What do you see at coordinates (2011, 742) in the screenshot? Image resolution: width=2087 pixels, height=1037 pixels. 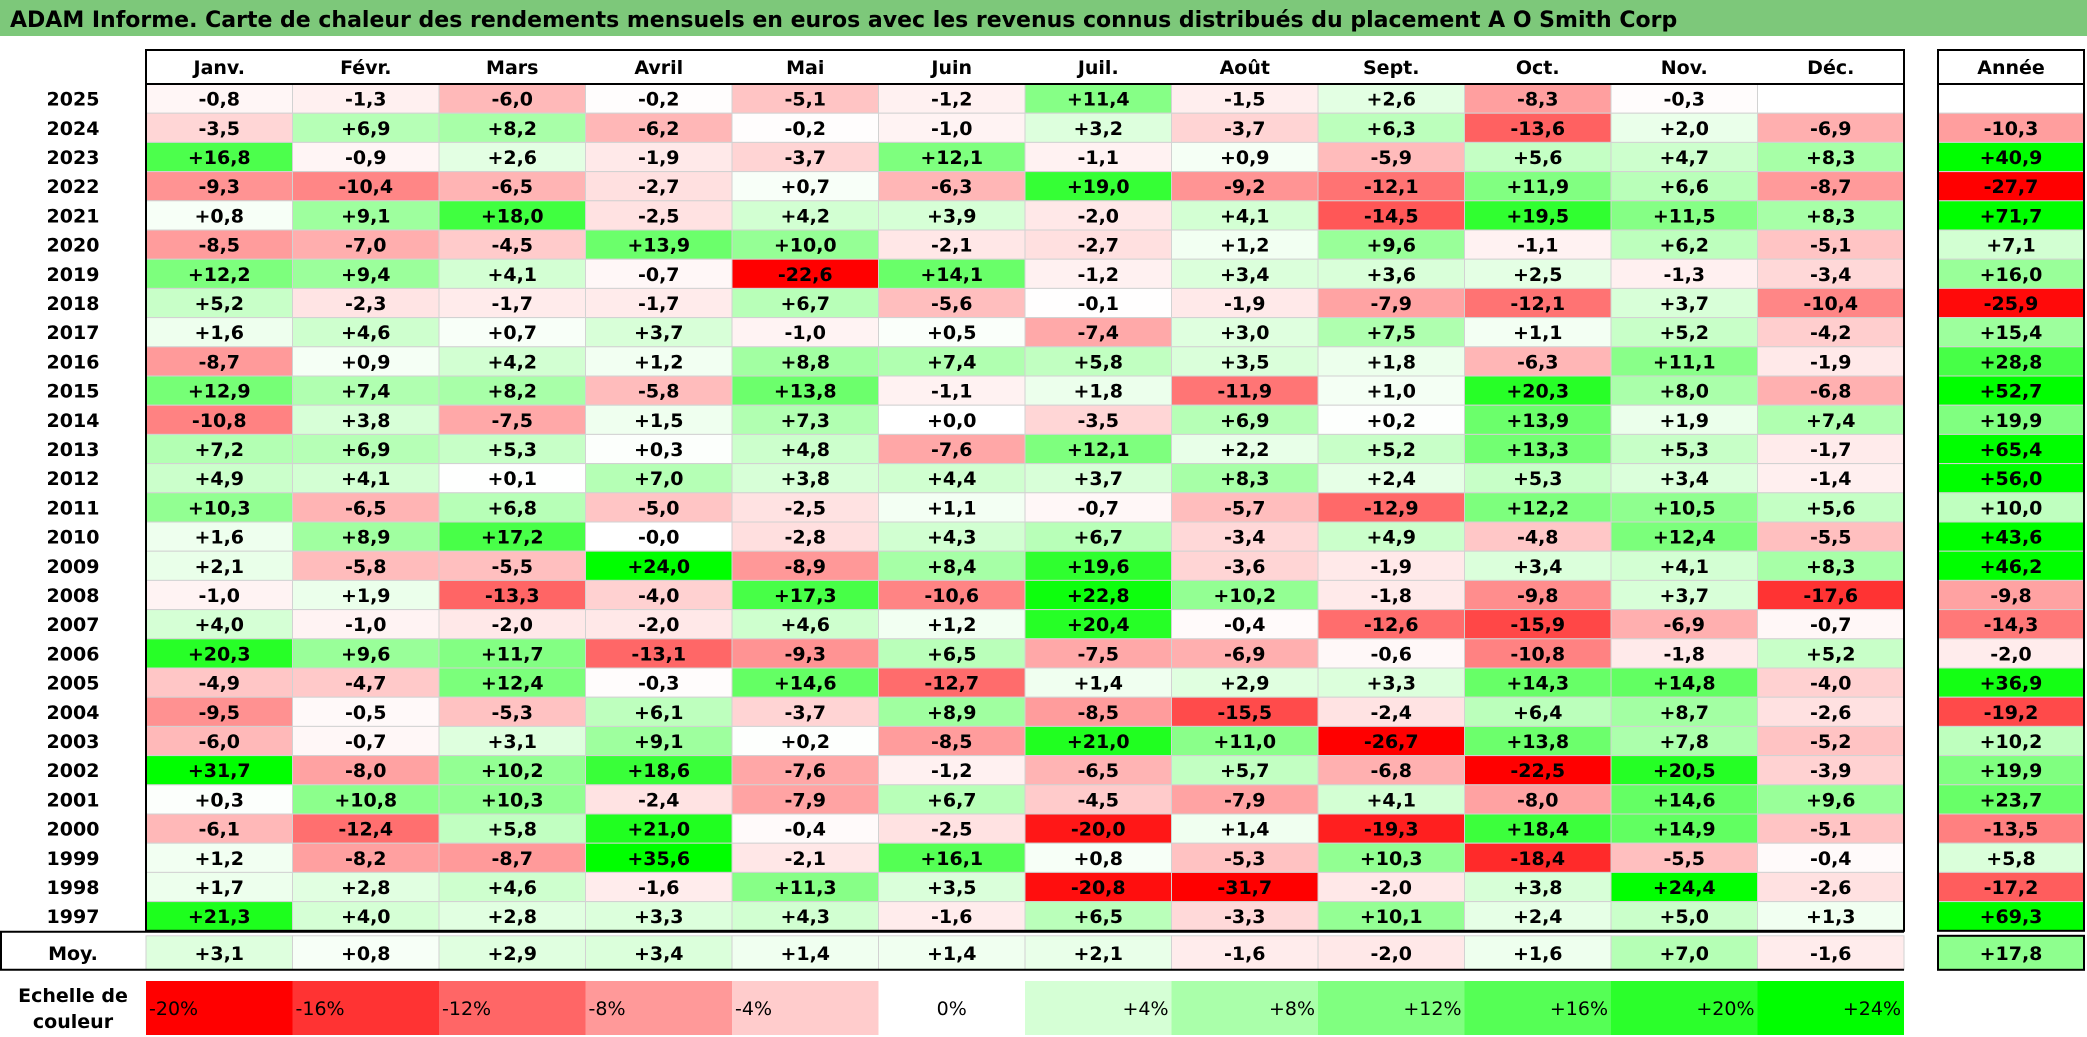 I see `annual-value: +10,2` at bounding box center [2011, 742].